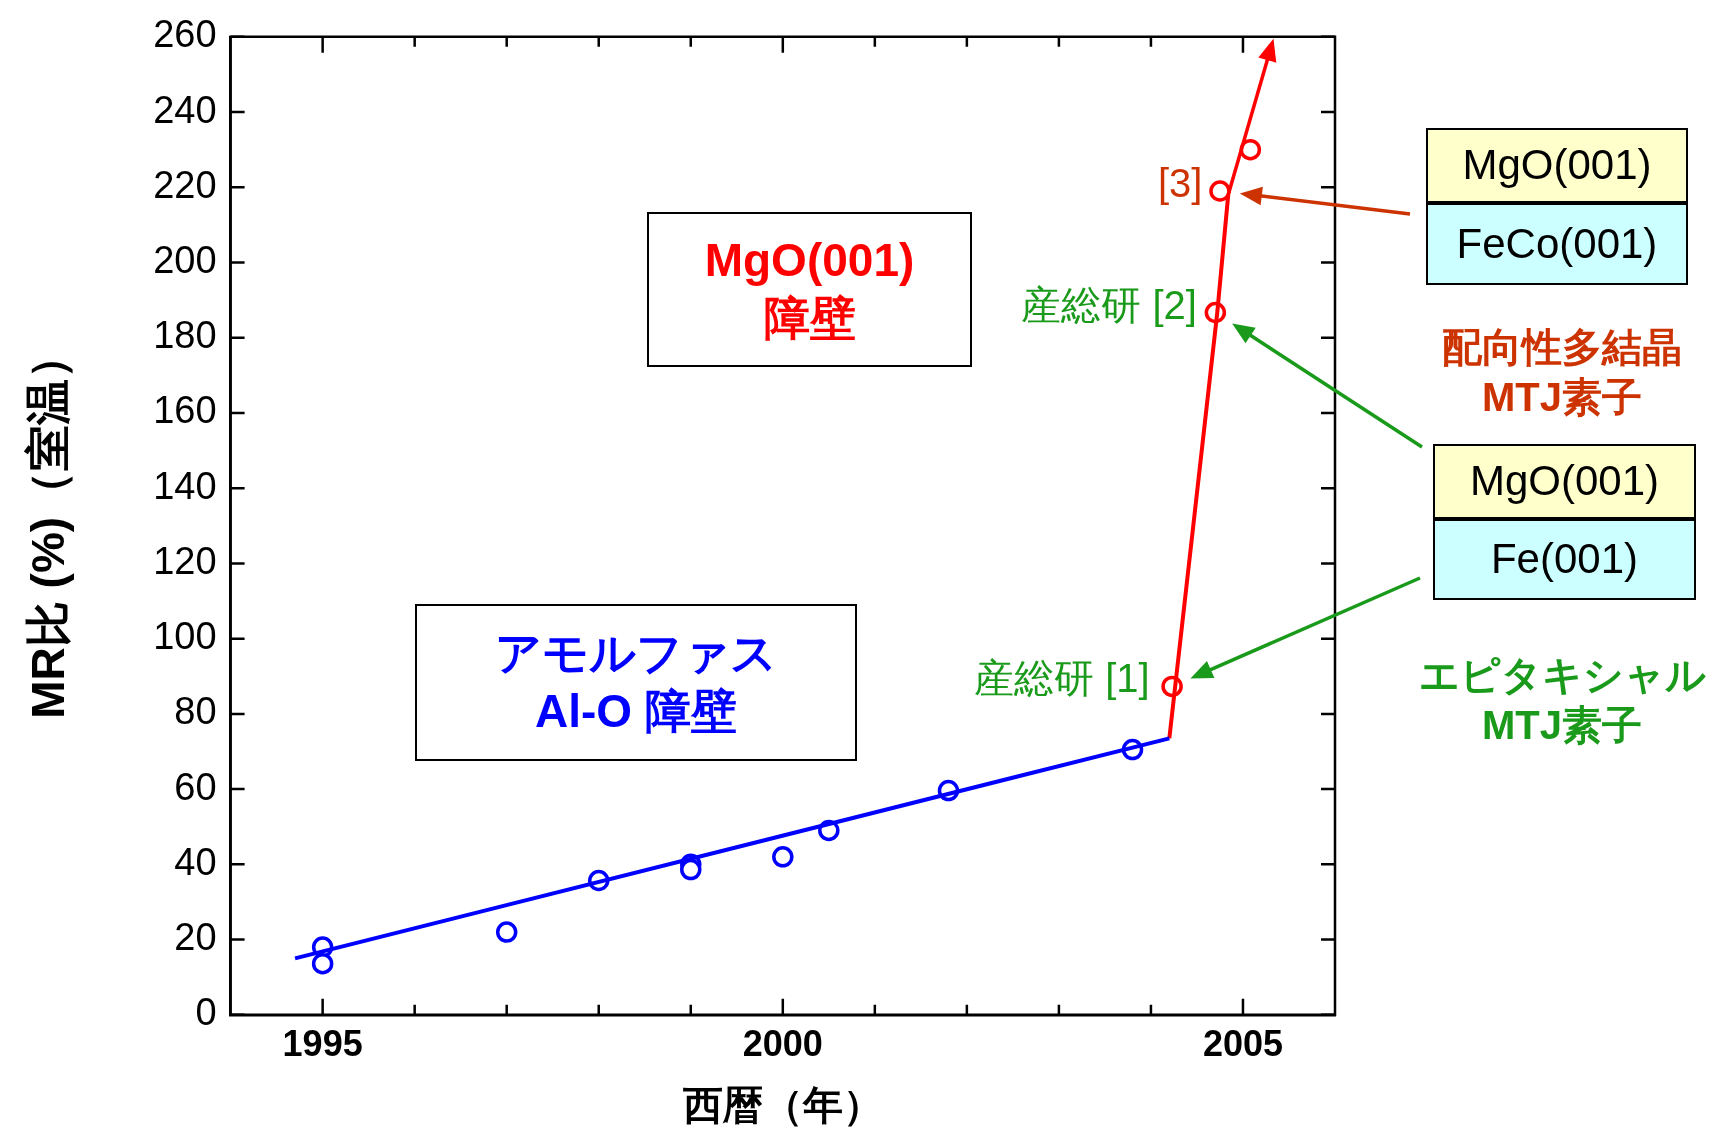 This screenshot has width=1719, height=1136. Describe the element at coordinates (322, 1044) in the screenshot. I see `x-tick-label: 1995` at that location.